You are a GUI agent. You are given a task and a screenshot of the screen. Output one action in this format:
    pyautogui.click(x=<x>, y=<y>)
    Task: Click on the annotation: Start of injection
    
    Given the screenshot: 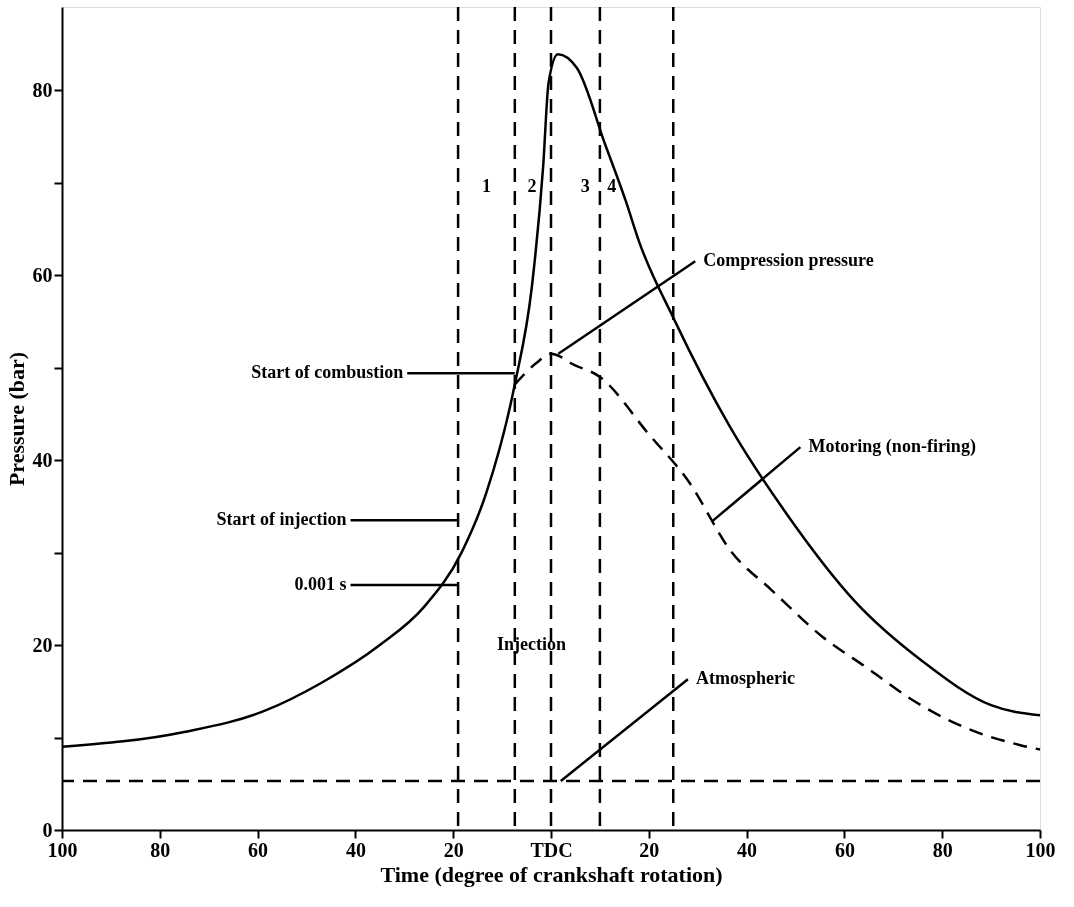 What is the action you would take?
    pyautogui.click(x=281, y=519)
    